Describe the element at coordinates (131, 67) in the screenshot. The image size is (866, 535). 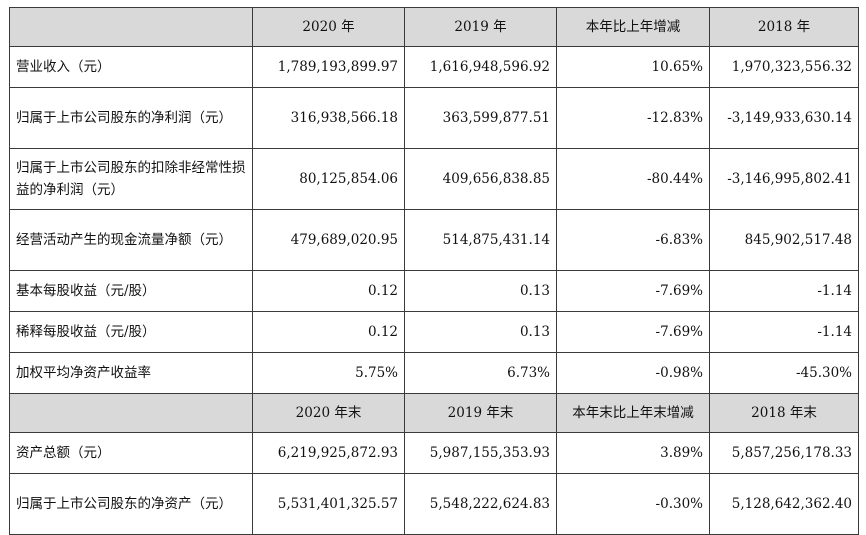
I see `row-label: 营业收入（元）` at that location.